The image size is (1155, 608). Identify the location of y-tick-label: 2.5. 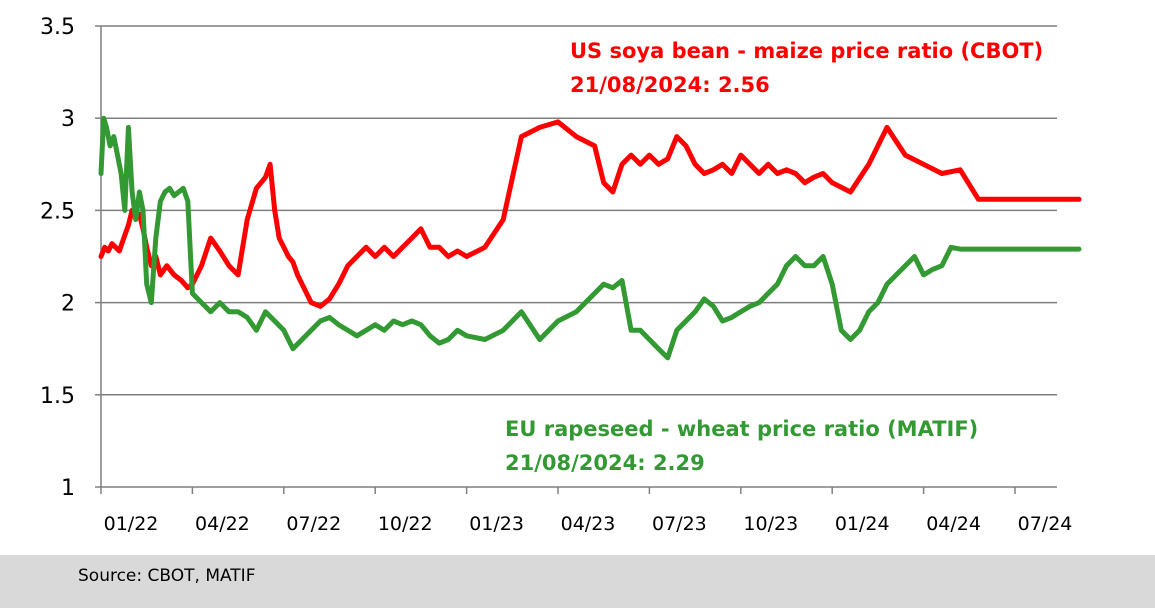
(57, 211).